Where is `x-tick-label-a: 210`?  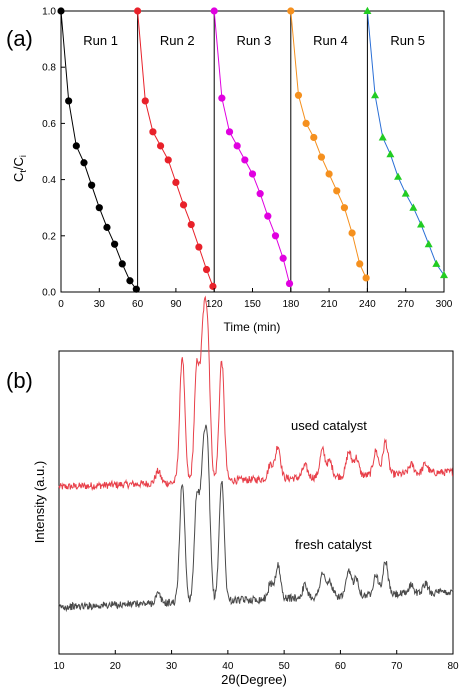
x-tick-label-a: 210 is located at coordinates (329, 304).